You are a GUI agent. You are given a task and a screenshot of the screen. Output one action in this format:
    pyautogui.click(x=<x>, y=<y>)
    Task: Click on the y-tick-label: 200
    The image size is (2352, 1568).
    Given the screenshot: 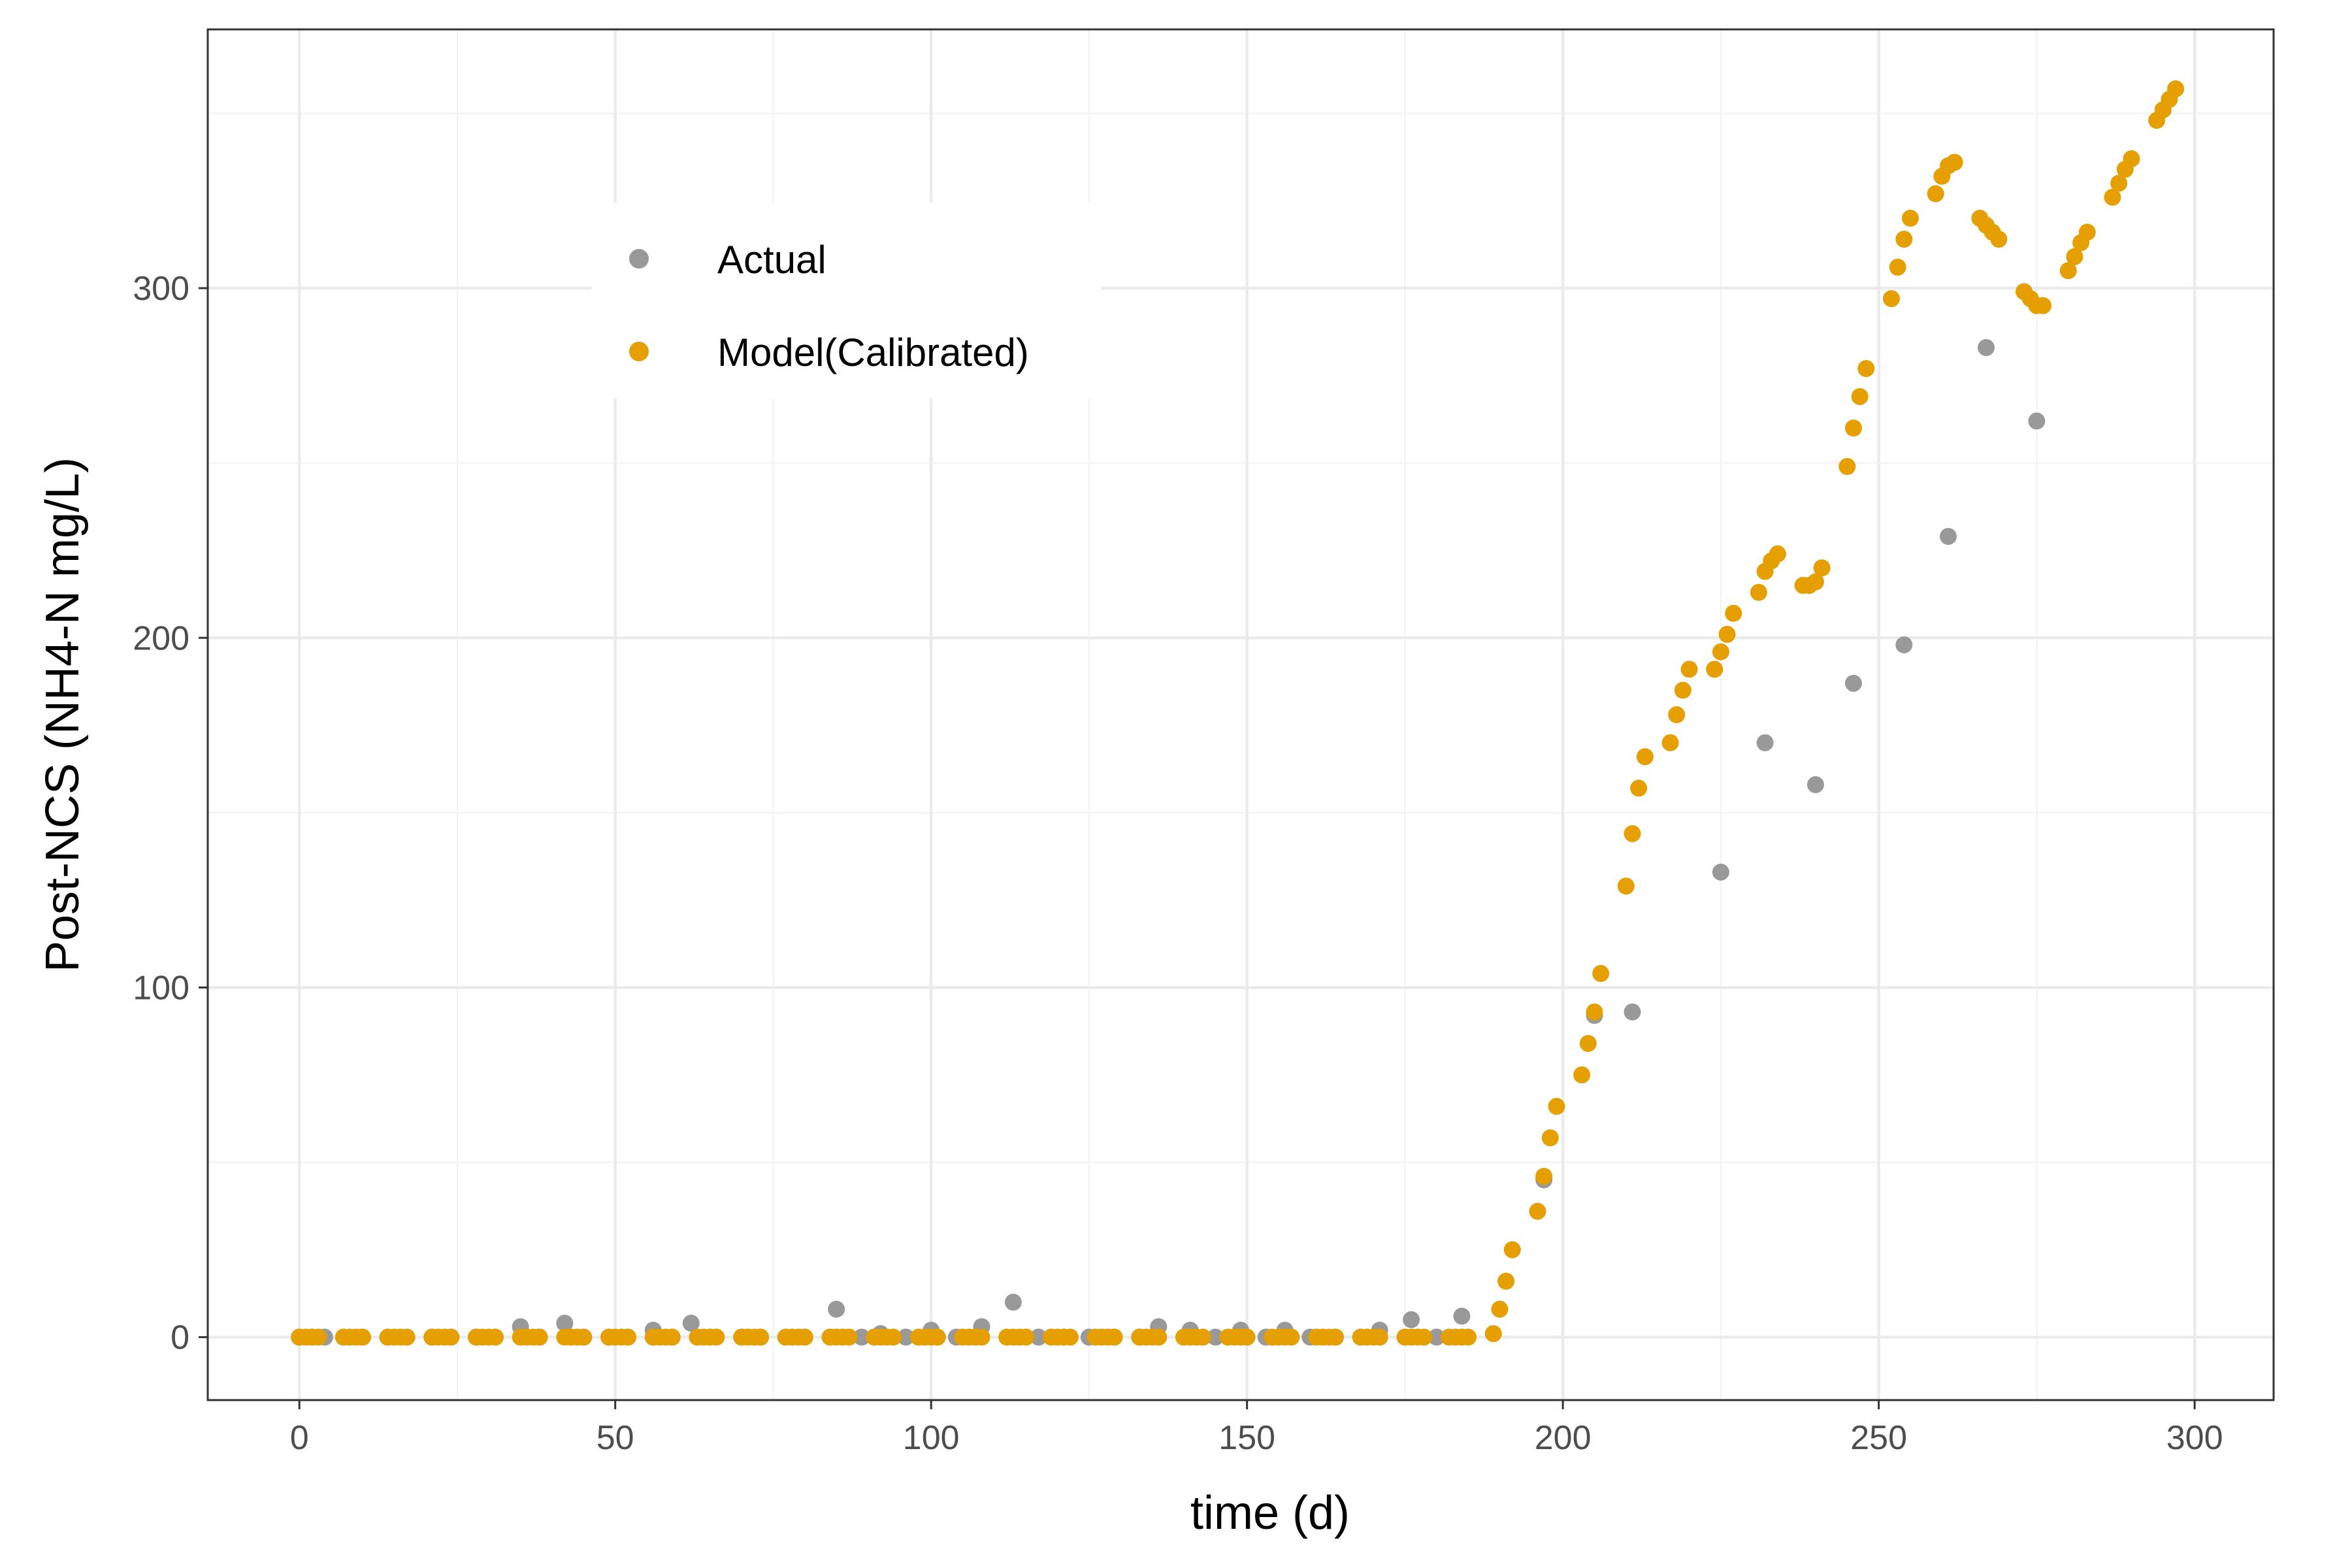 What is the action you would take?
    pyautogui.click(x=161, y=638)
    